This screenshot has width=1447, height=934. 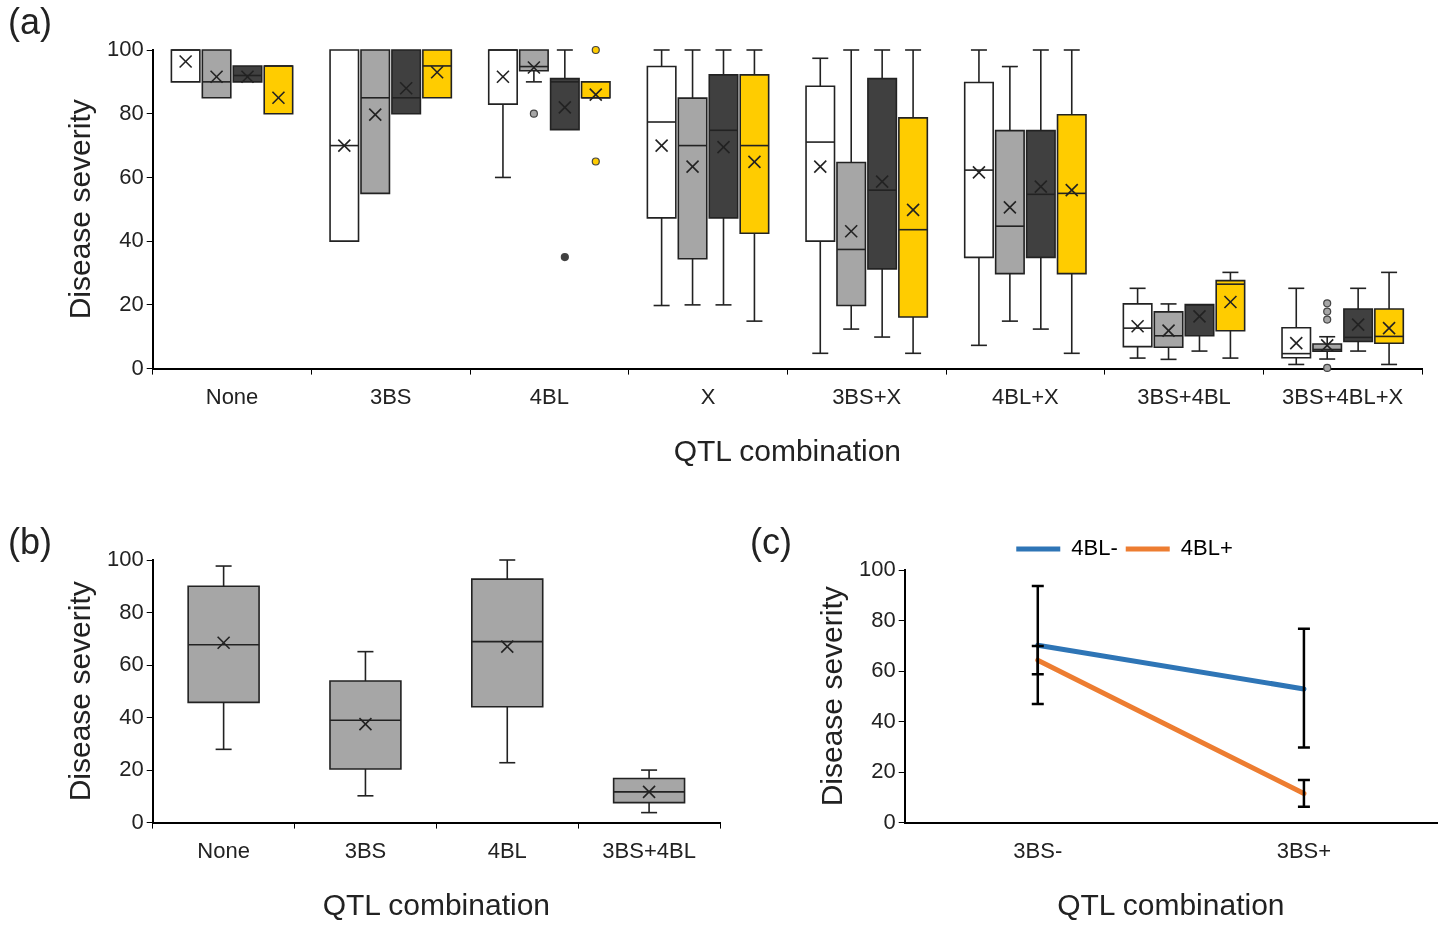 I want to click on x-tick-label: 4BL+X, so click(x=1025, y=396).